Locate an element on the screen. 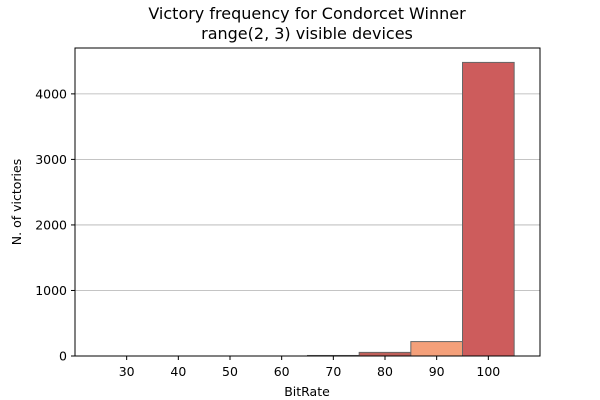 Image resolution: width=600 pixels, height=400 pixels. x-tick-label-40: 40 is located at coordinates (178, 371).